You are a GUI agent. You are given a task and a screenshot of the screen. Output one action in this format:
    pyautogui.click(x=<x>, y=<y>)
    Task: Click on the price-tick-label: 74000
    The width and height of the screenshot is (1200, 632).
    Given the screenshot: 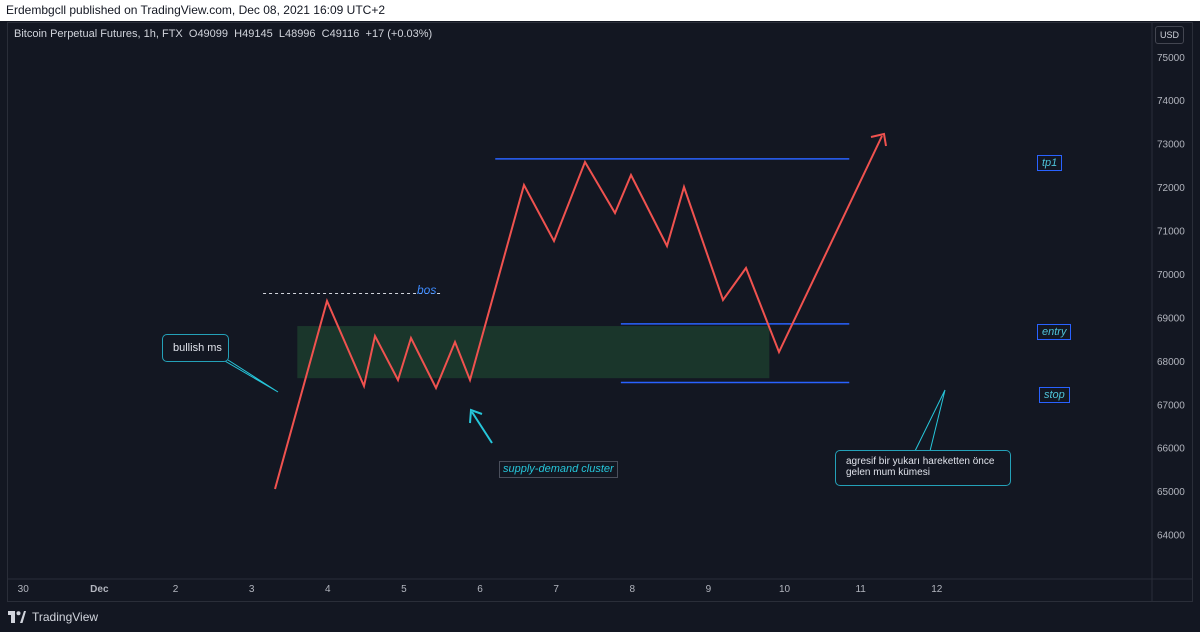 What is the action you would take?
    pyautogui.click(x=1171, y=101)
    